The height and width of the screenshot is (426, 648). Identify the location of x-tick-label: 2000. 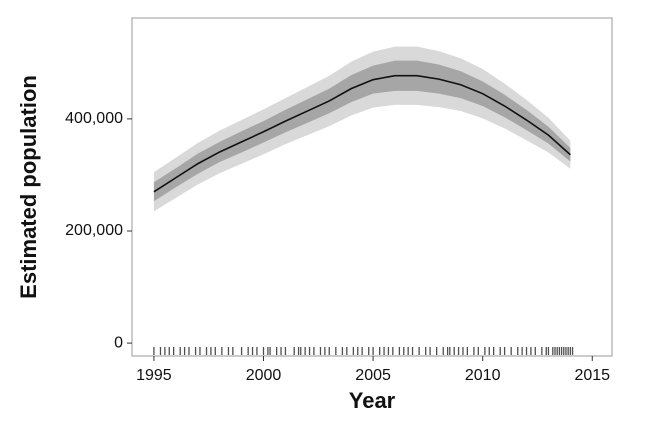
(264, 375).